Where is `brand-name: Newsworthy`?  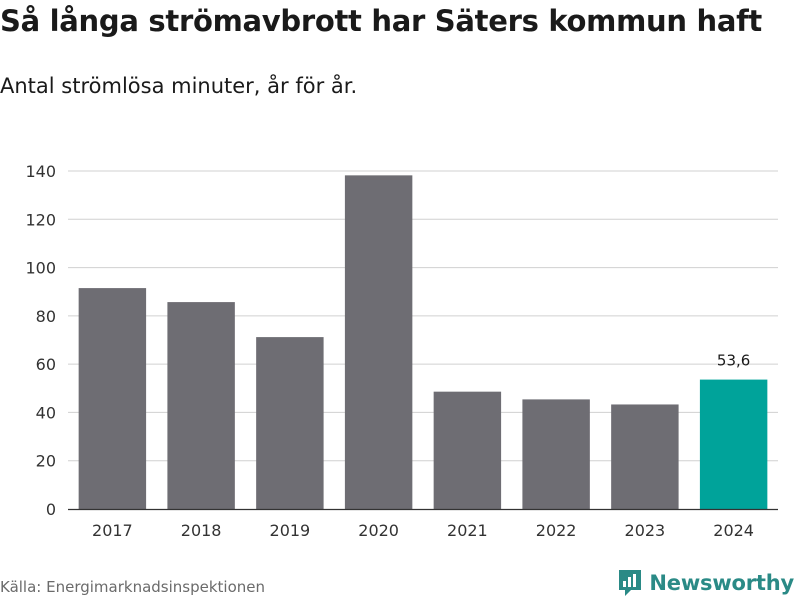 brand-name: Newsworthy is located at coordinates (721, 583).